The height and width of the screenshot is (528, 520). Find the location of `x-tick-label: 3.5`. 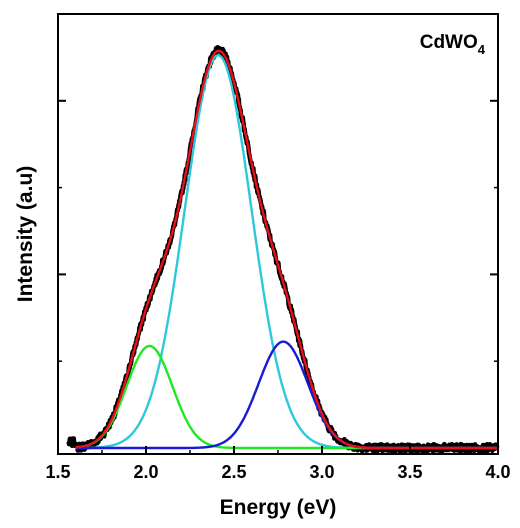

x-tick-label: 3.5 is located at coordinates (409, 472).